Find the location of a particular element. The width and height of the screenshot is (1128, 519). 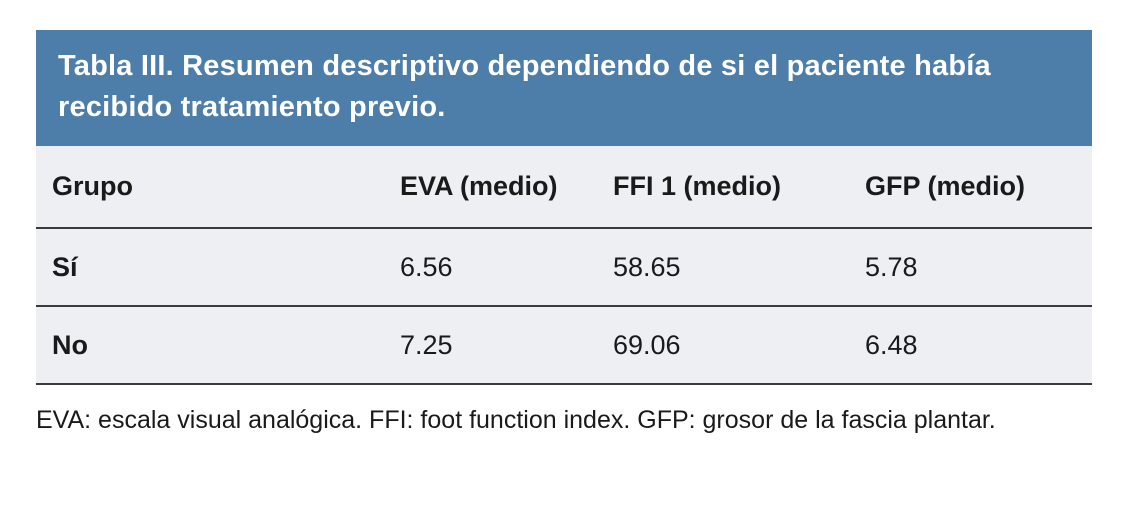

column-header-gfp: GFP (medio) is located at coordinates (970, 188).